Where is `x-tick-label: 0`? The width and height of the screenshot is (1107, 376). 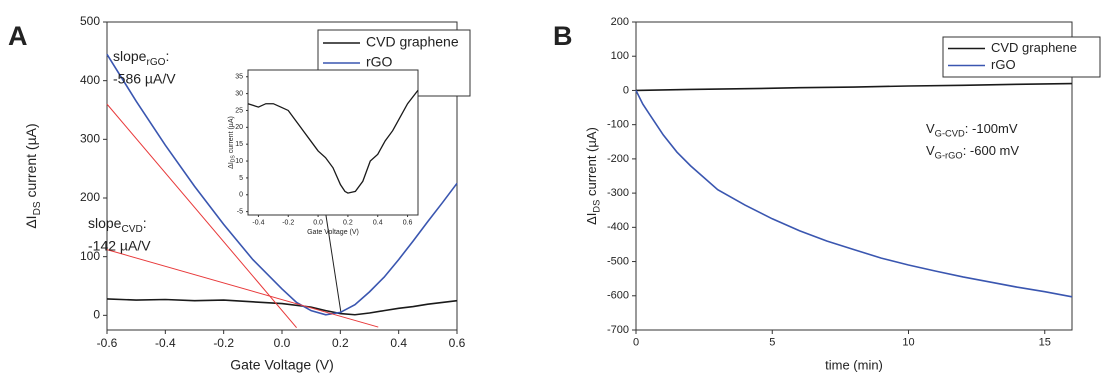 x-tick-label: 0 is located at coordinates (636, 343).